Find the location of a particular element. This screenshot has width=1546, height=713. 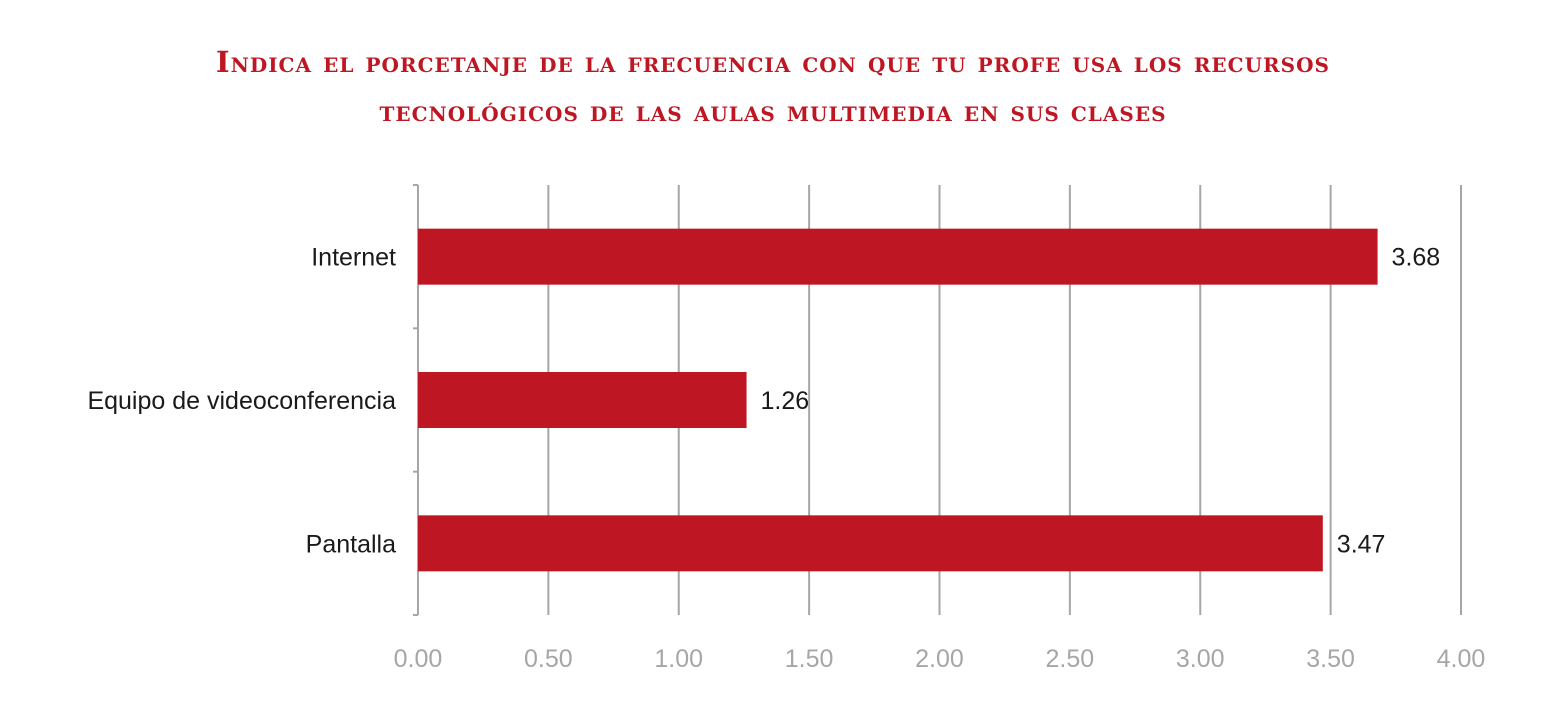

x-tick-label: 2.00 is located at coordinates (939, 659).